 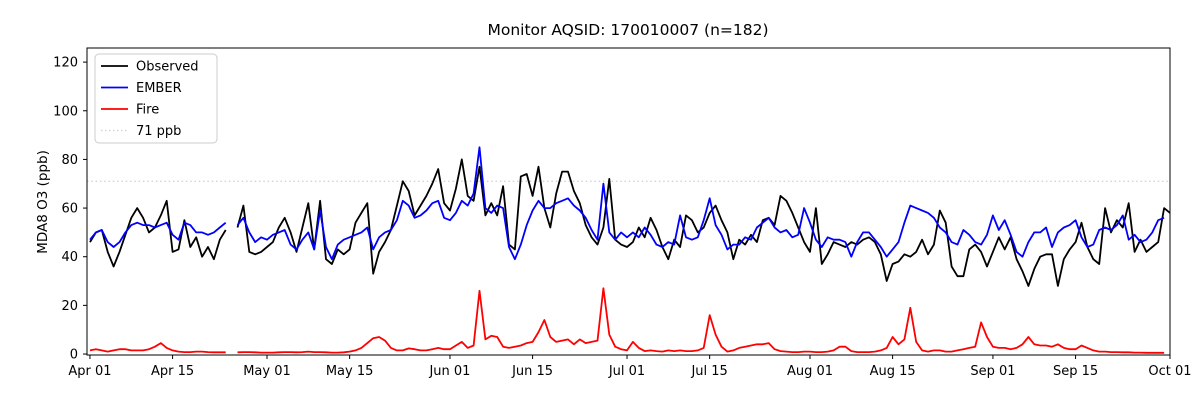 I want to click on y-tick-label: 80, so click(x=69, y=160).